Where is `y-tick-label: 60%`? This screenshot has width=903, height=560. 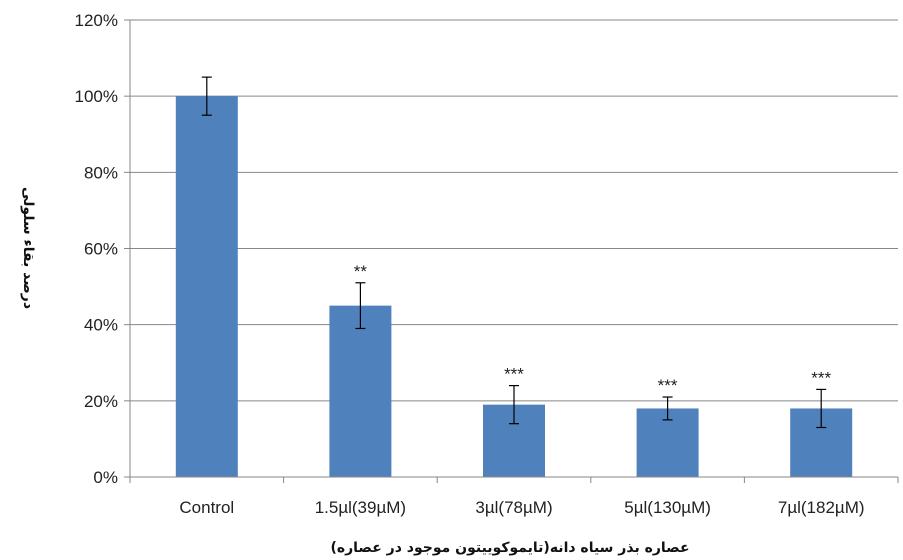
y-tick-label: 60% is located at coordinates (101, 249).